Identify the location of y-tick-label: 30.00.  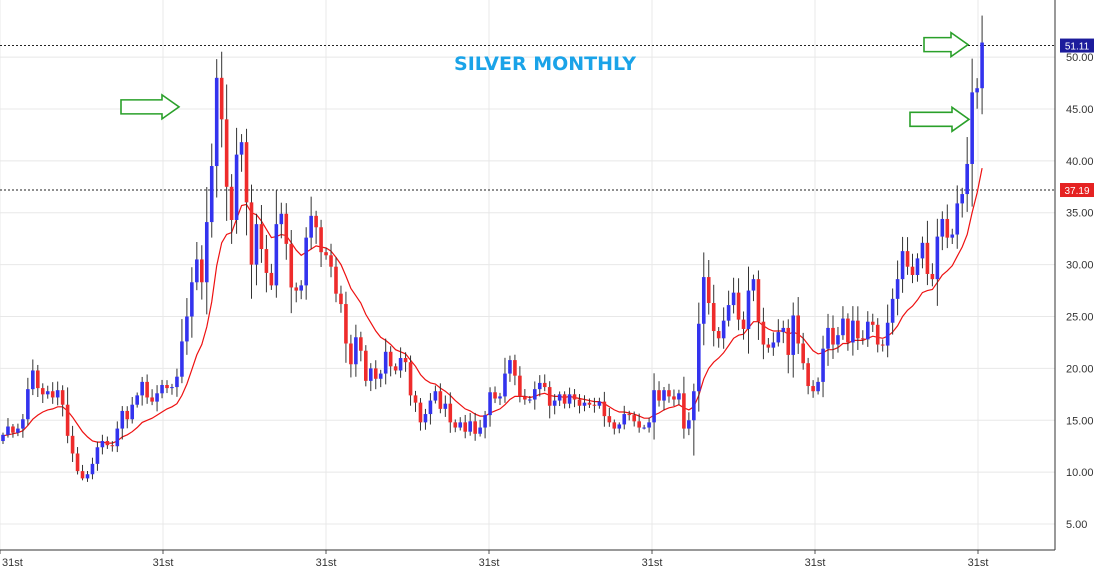
(1080, 266).